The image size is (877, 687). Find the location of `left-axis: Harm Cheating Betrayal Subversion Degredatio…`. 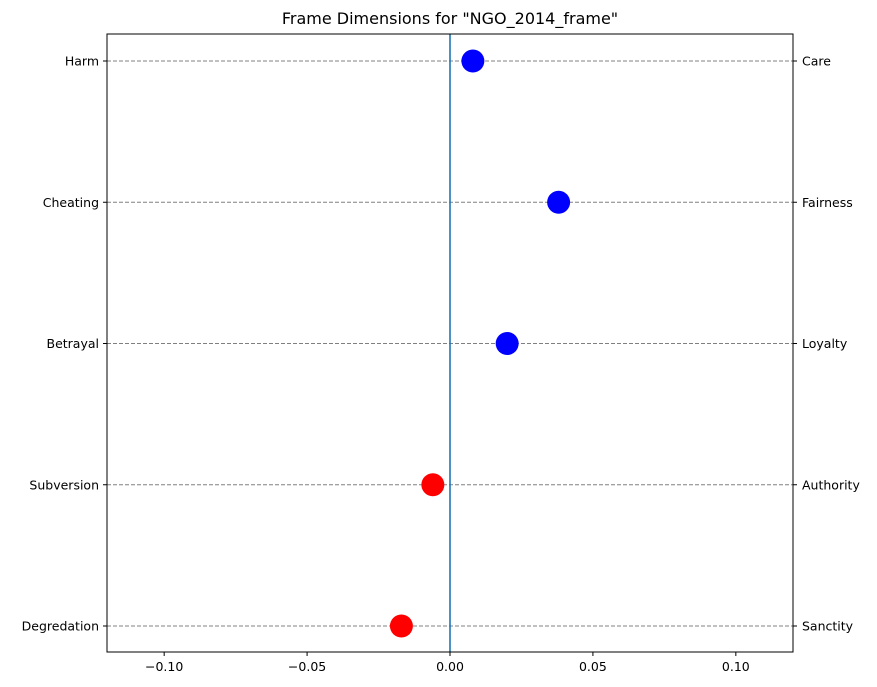

left-axis: Harm Cheating Betrayal Subversion Degredatio… is located at coordinates (64, 344).